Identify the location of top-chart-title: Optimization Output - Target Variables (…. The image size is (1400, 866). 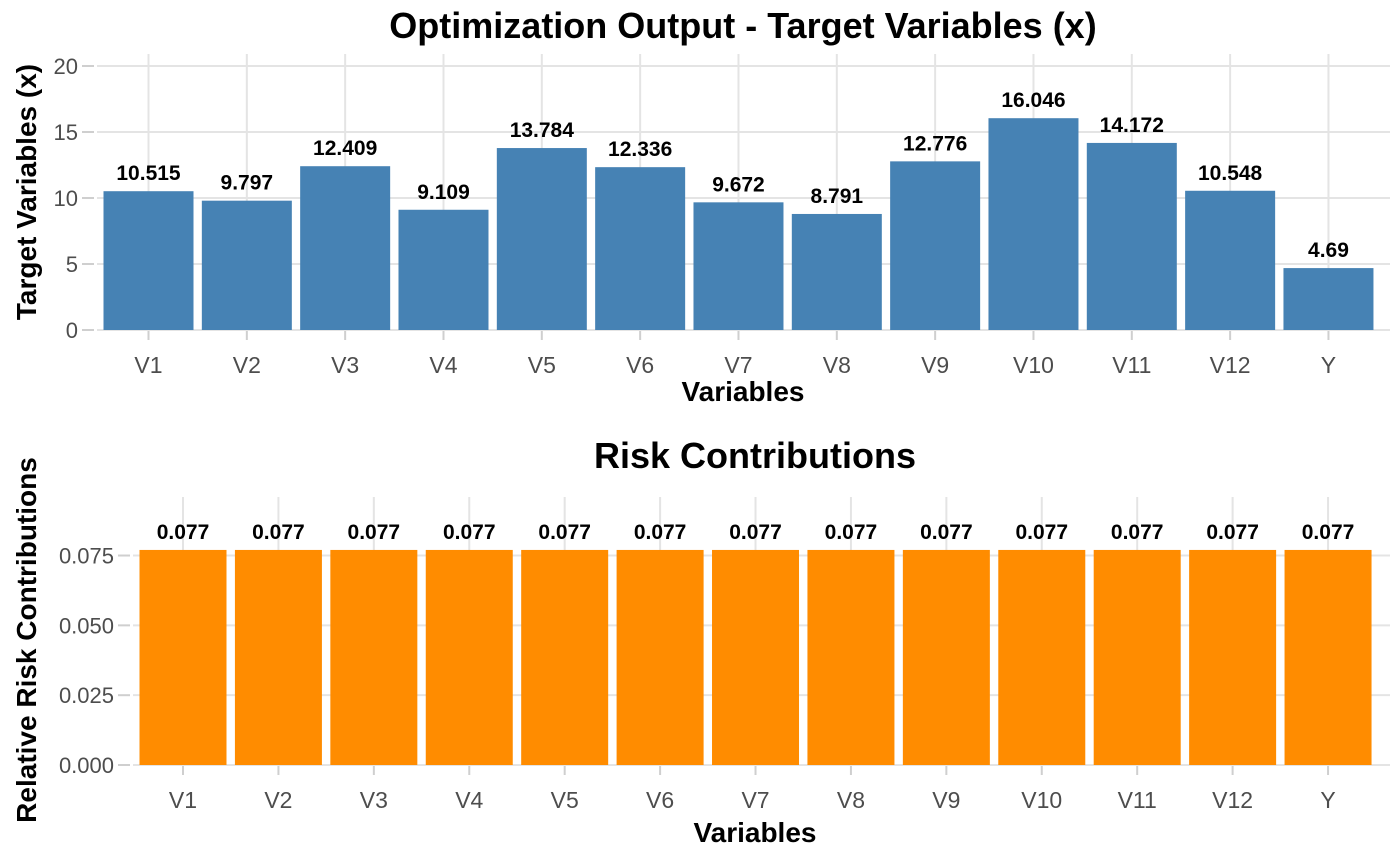
(743, 25).